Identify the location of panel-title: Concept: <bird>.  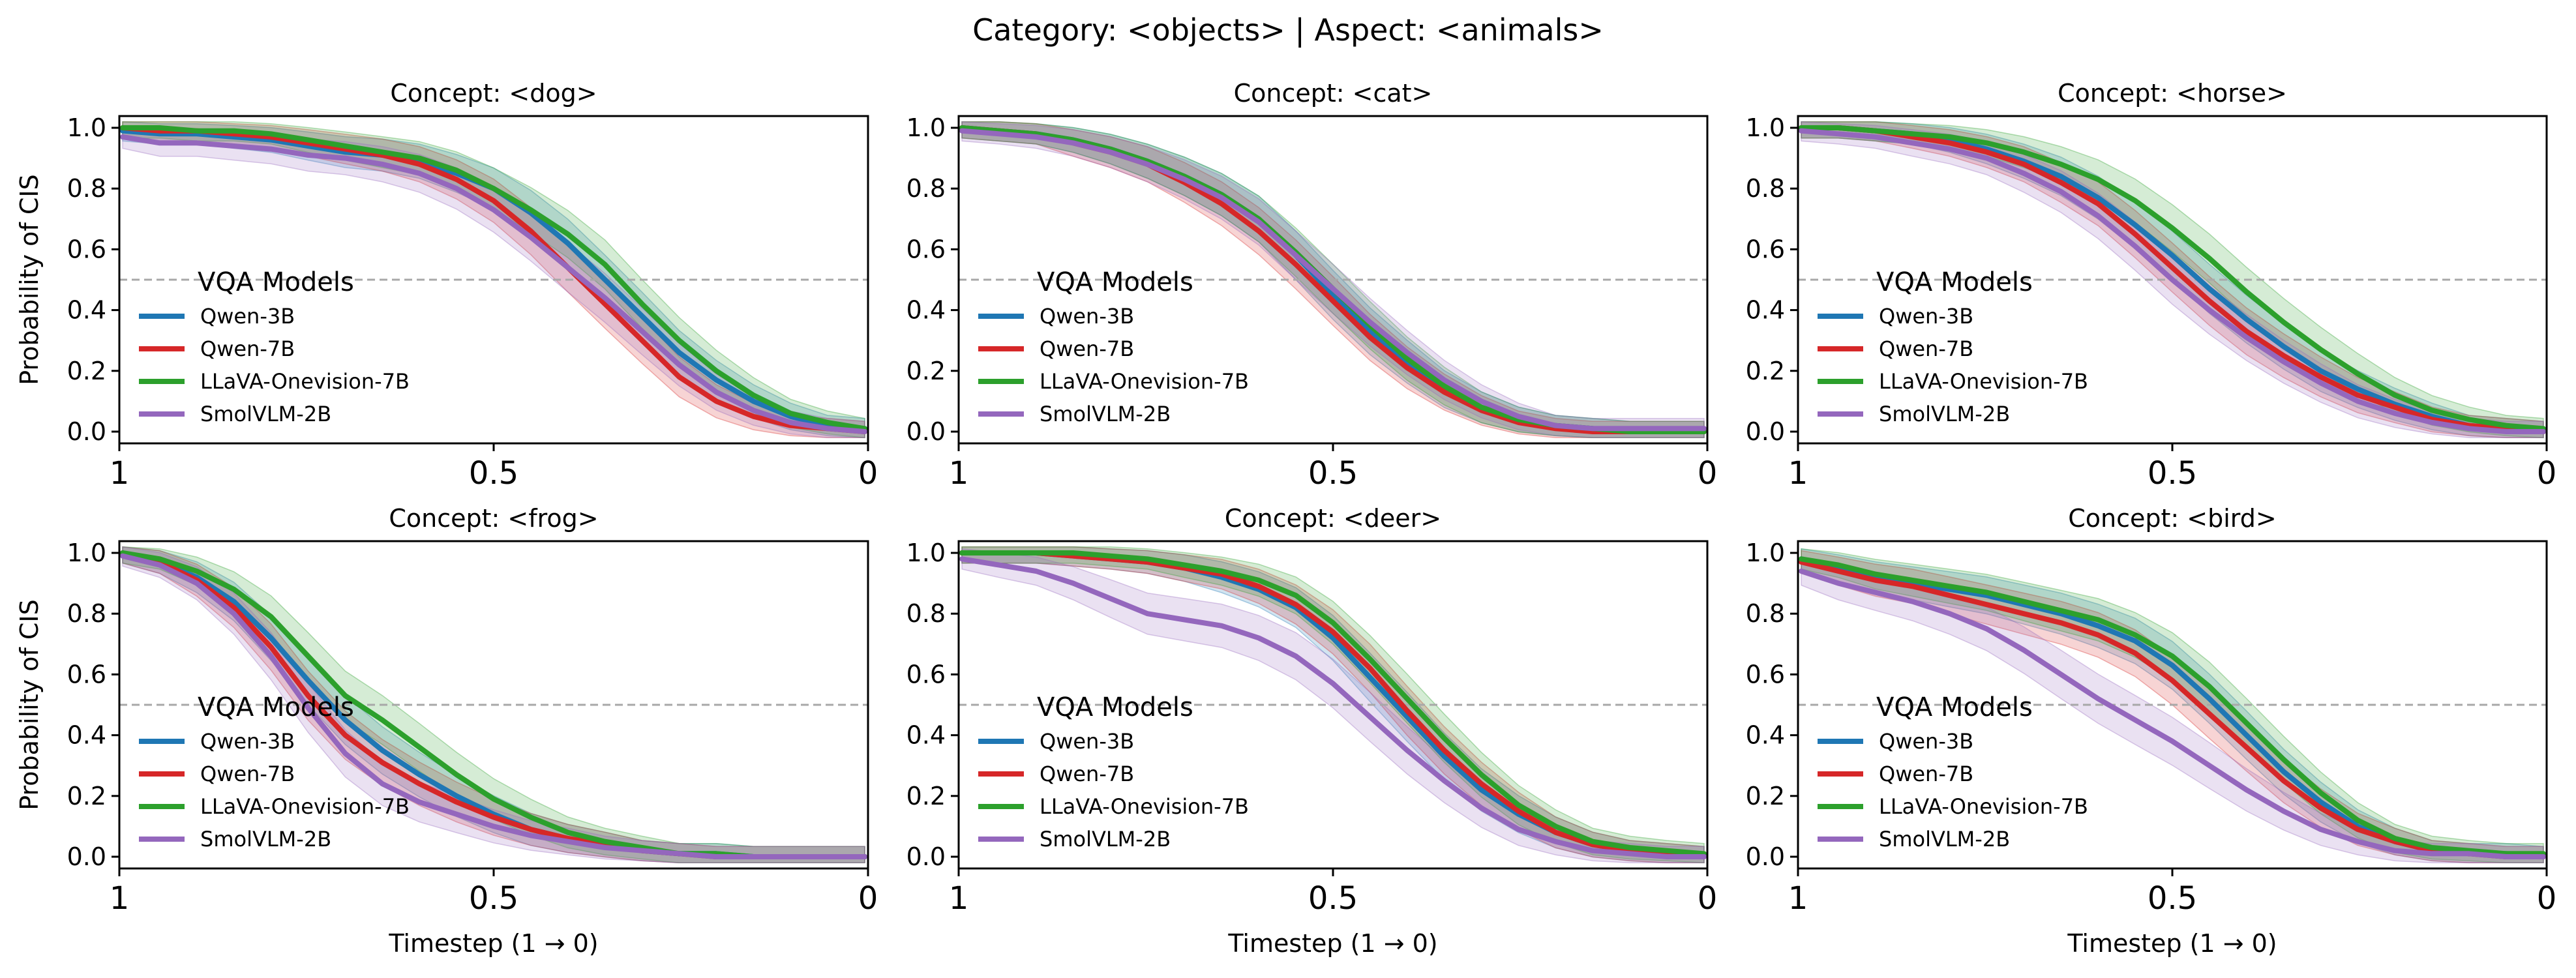
(2172, 518).